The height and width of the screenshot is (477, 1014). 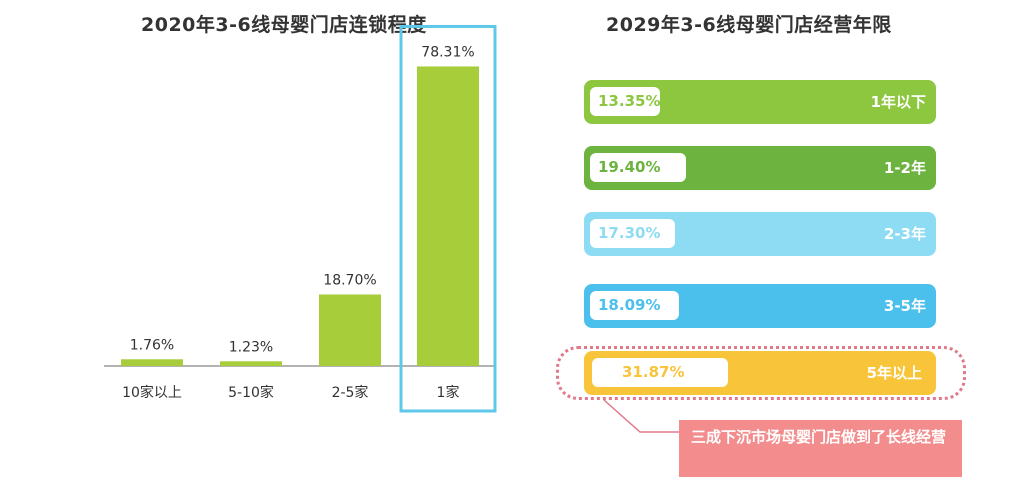 What do you see at coordinates (625, 101) in the screenshot?
I see `duration-value-pill: 13.35%` at bounding box center [625, 101].